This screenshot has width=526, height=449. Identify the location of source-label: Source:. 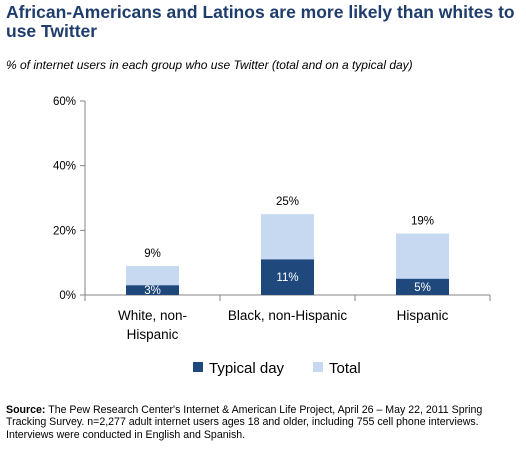
(26, 410).